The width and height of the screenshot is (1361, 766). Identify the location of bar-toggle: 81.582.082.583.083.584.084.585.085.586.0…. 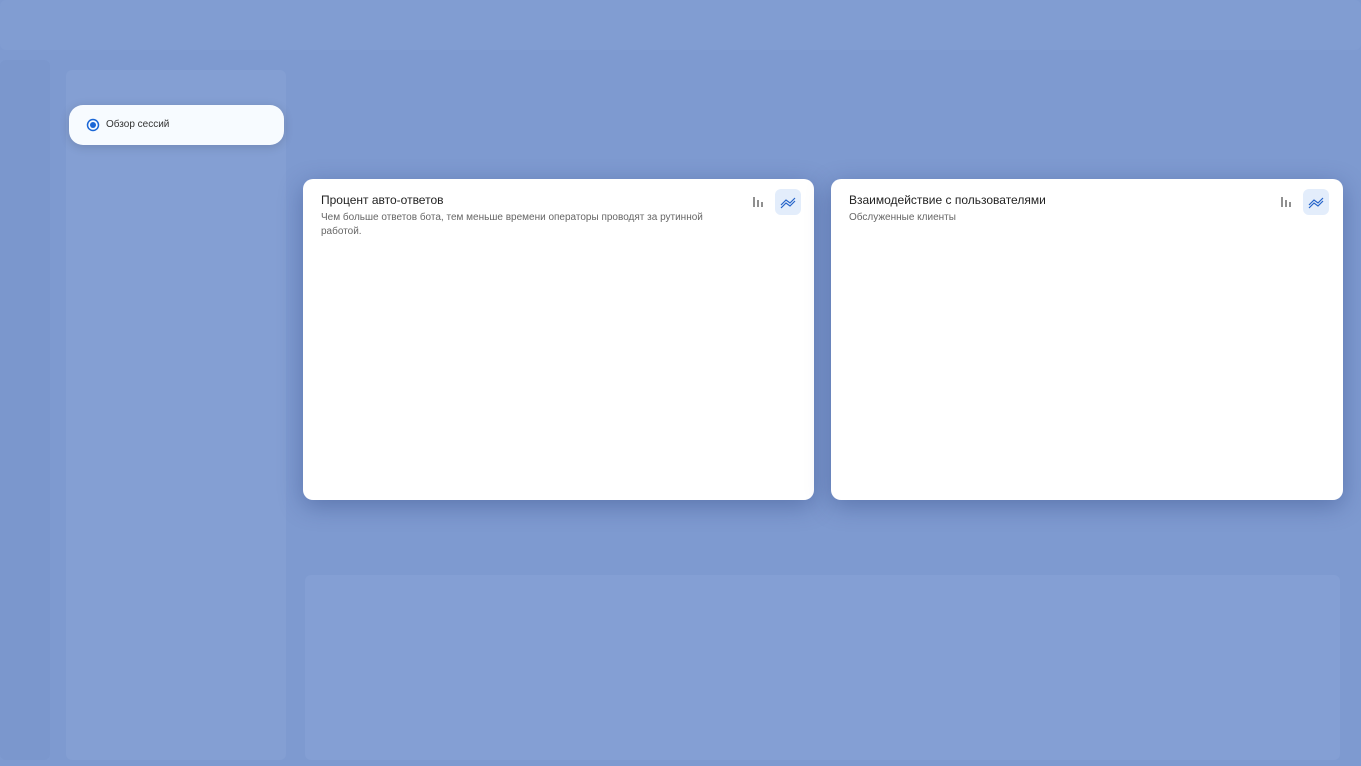
(759, 202).